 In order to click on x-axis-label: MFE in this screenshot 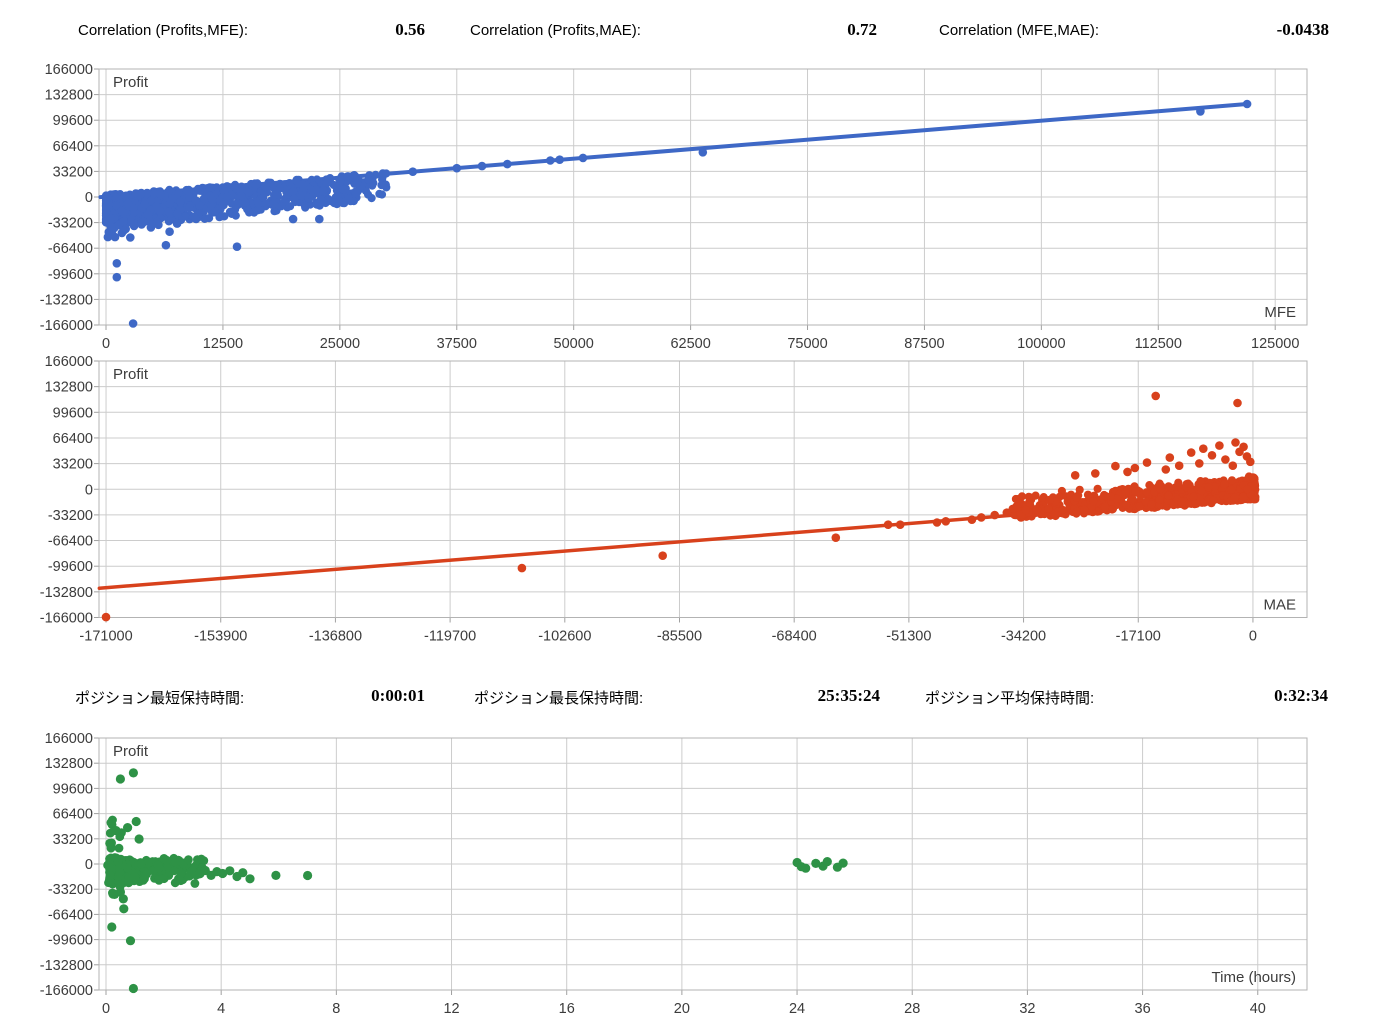, I will do `click(1280, 312)`.